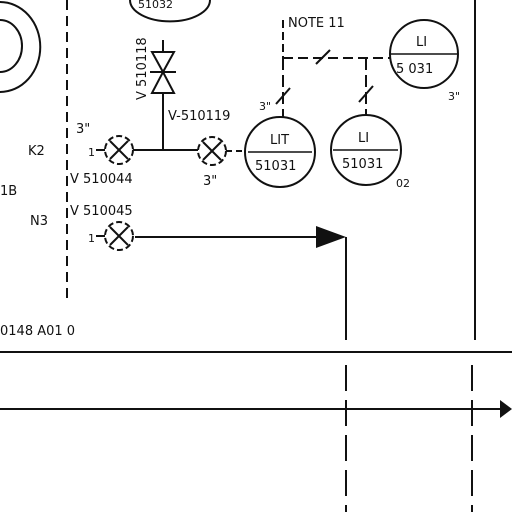 This screenshot has height=512, width=512. Describe the element at coordinates (101, 179) in the screenshot. I see `valve-label-v510044: V 510044` at that location.